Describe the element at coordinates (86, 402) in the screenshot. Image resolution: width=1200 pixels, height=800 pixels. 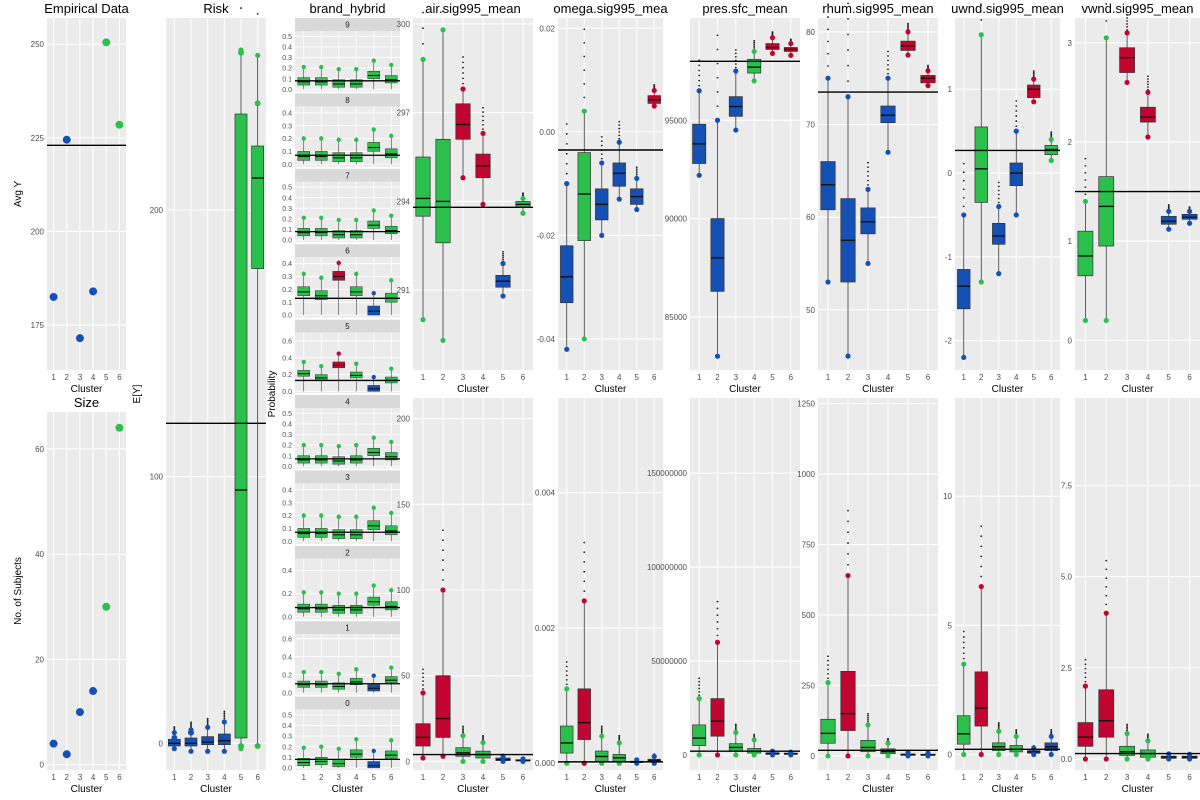
I see `panel-title: Size` at that location.